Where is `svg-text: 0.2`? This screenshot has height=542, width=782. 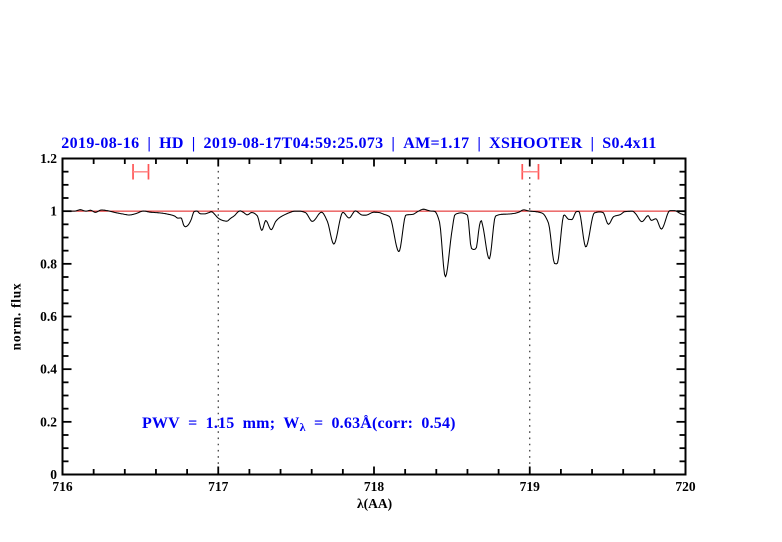 svg-text: 0.2 is located at coordinates (48, 421).